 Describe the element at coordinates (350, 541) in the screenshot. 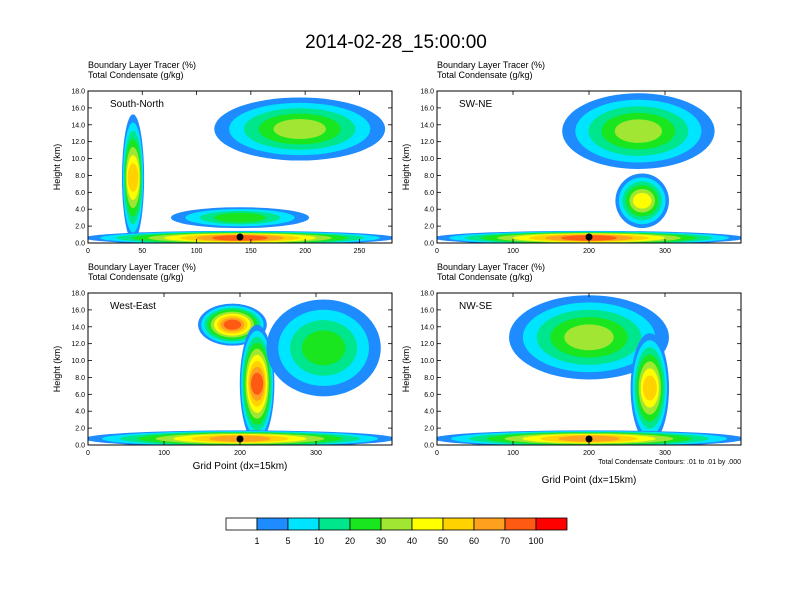

I see `colorbar-label: 20` at that location.